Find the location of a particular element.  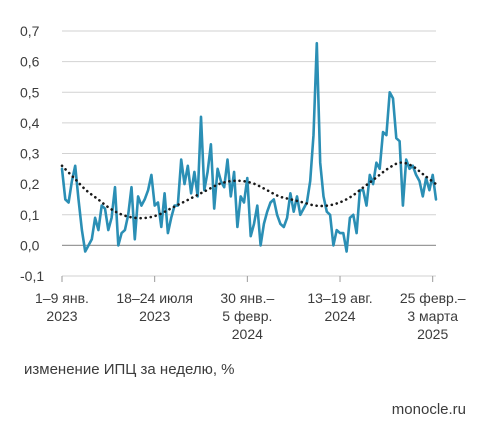

y-tick-label: 0,7 is located at coordinates (30, 31).